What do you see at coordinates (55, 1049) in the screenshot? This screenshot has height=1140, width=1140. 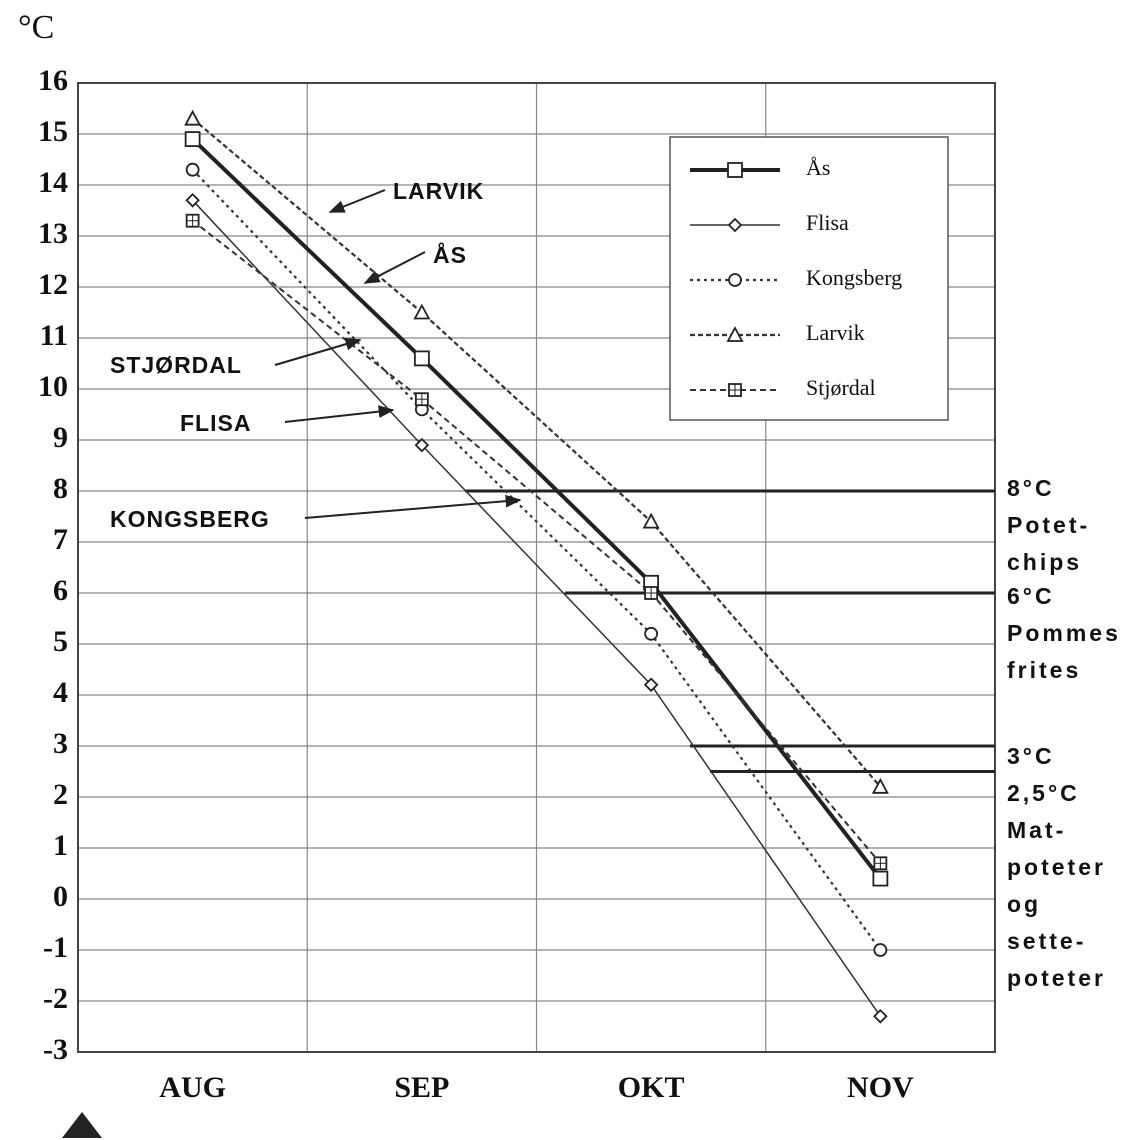 I see `y-tick-label: -3` at bounding box center [55, 1049].